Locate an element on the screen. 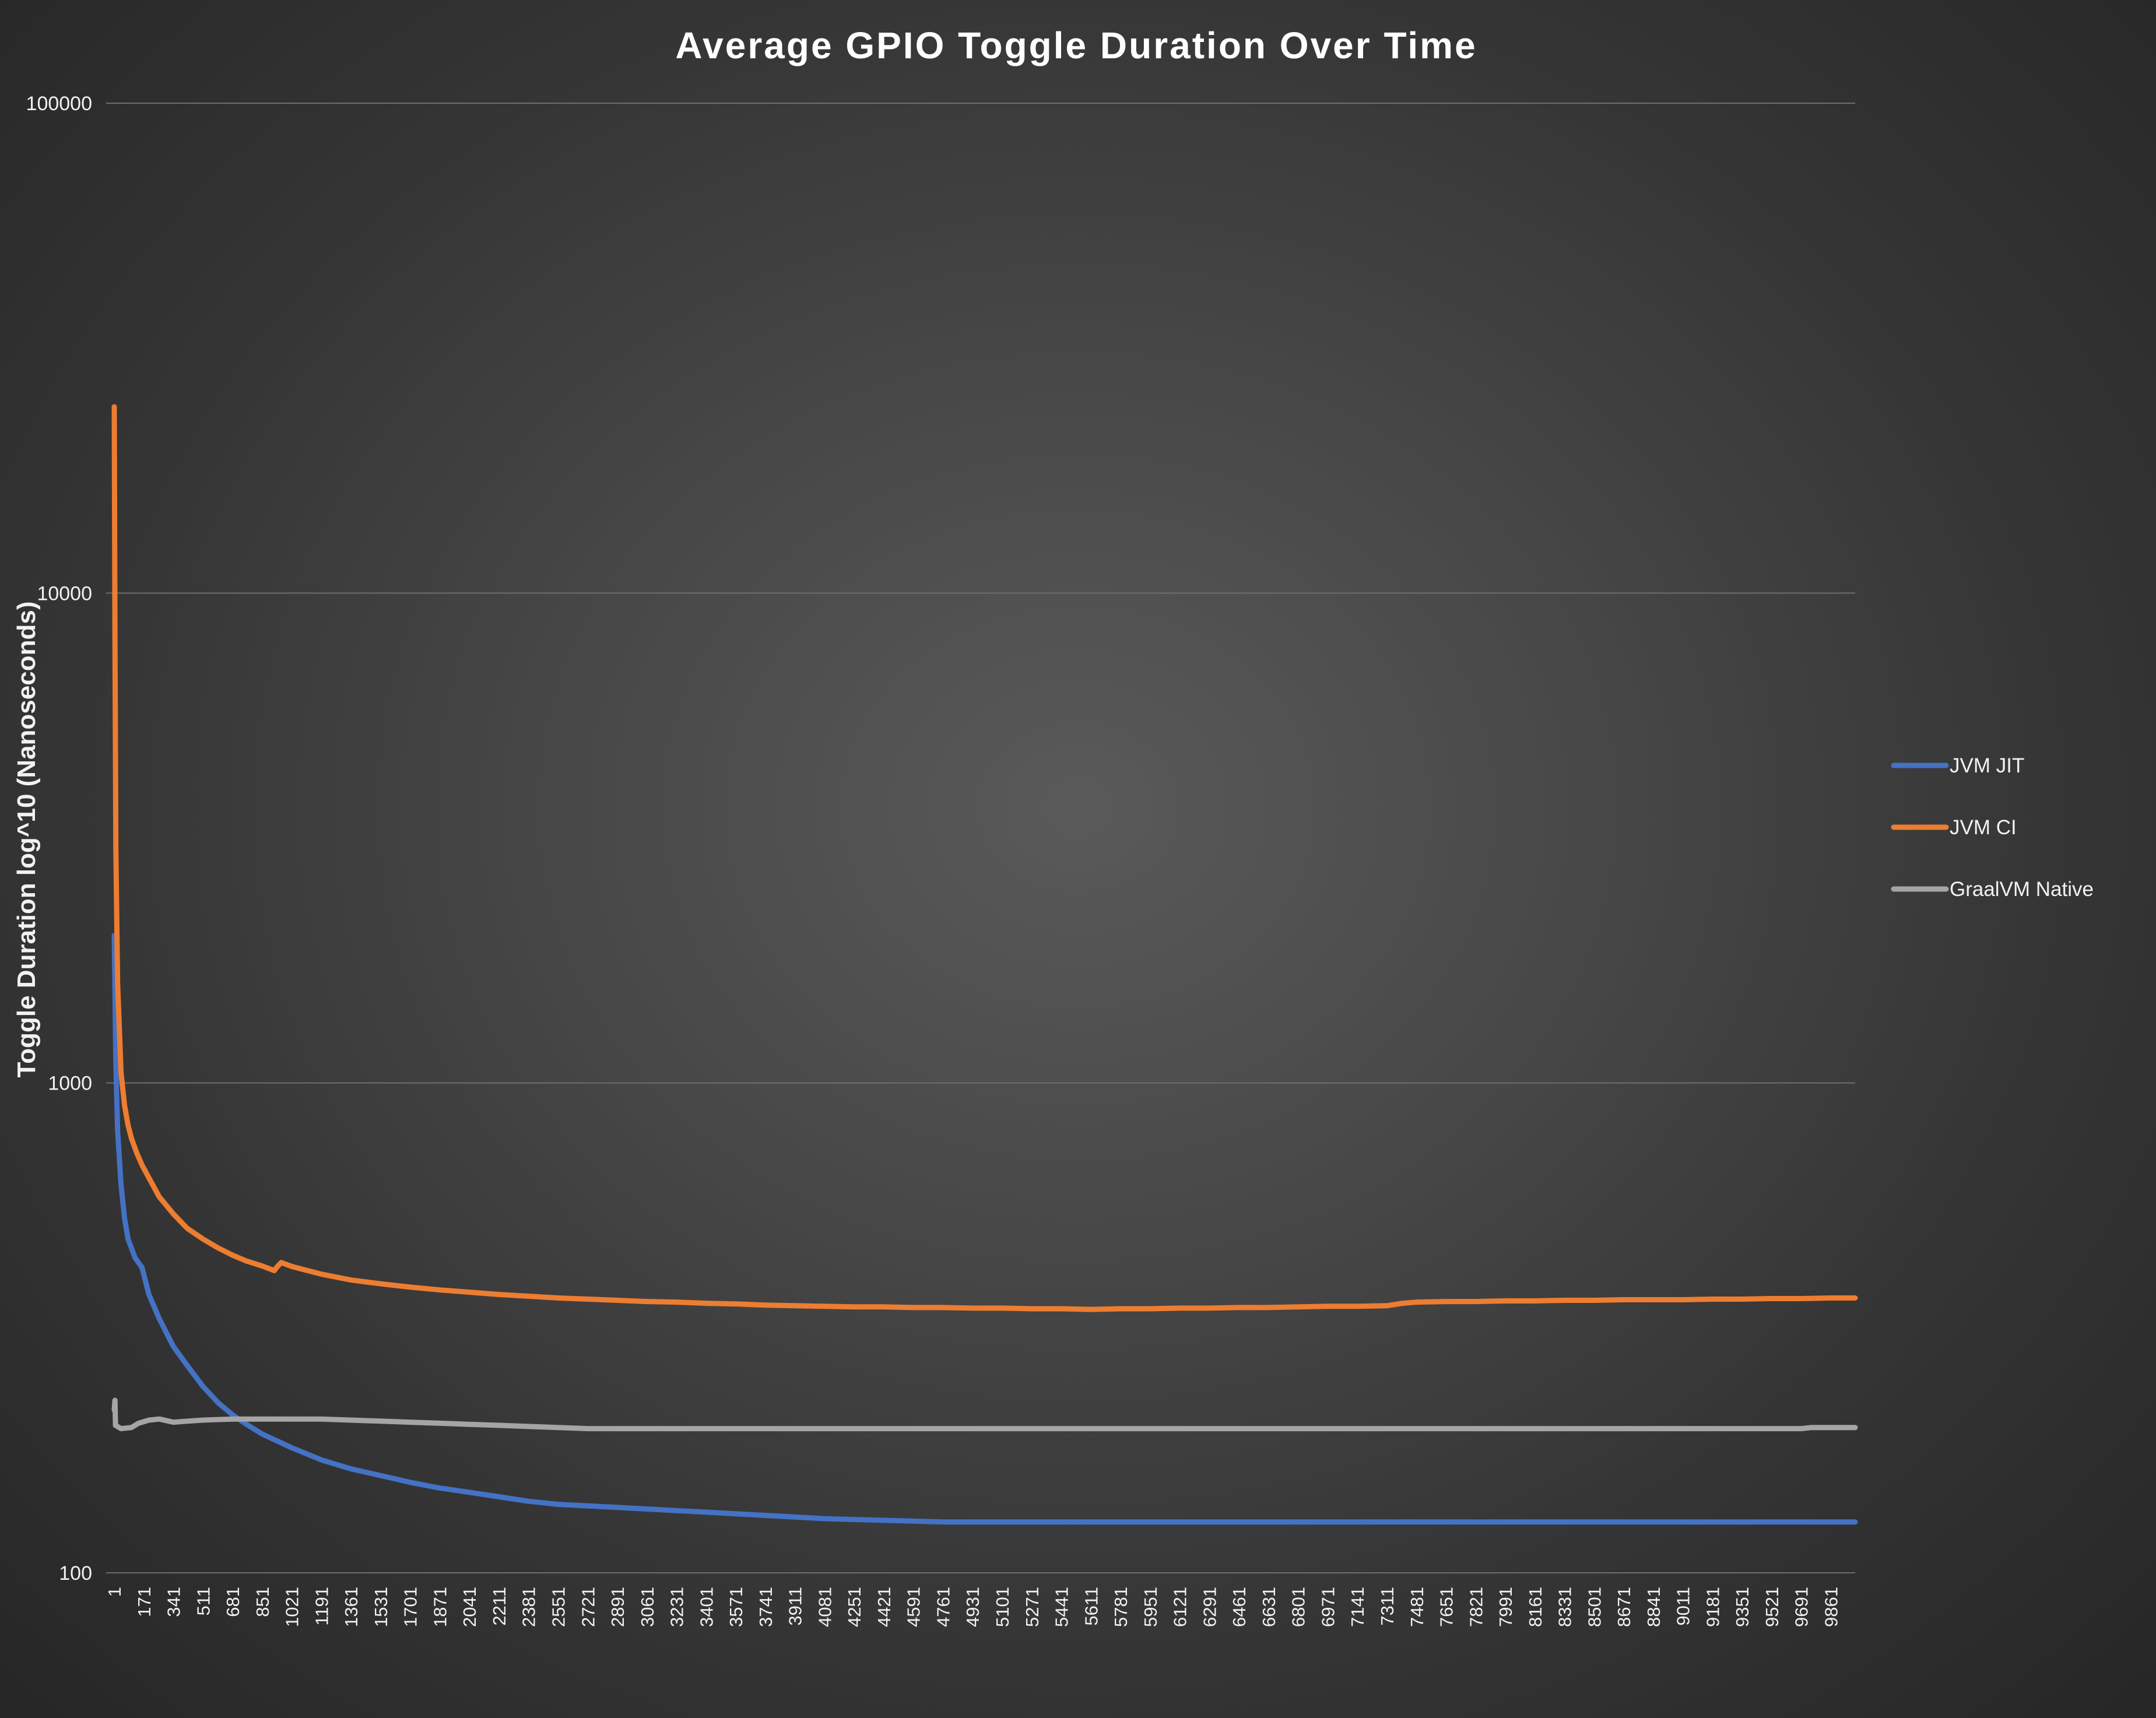  x-tick-label: 2211 is located at coordinates (499, 1606).